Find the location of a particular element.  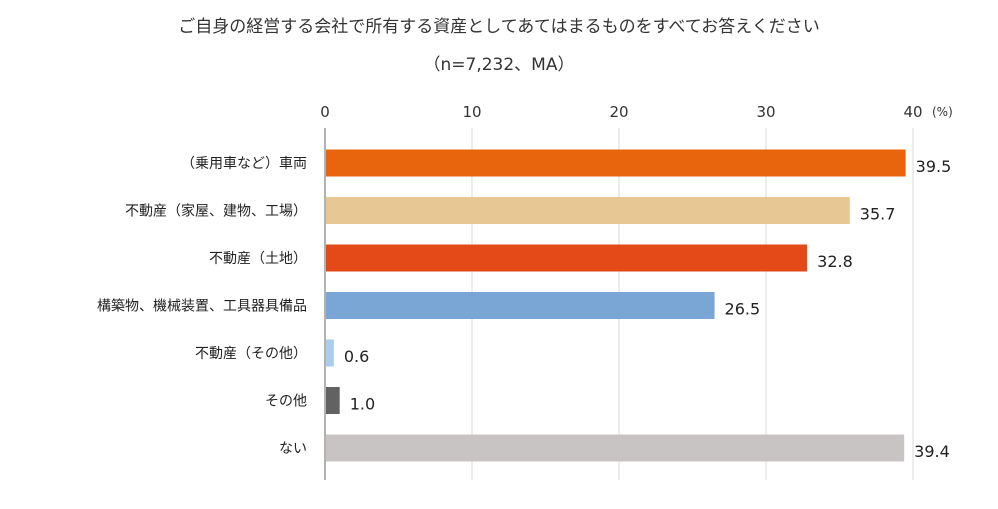

category-label: ない is located at coordinates (293, 449).